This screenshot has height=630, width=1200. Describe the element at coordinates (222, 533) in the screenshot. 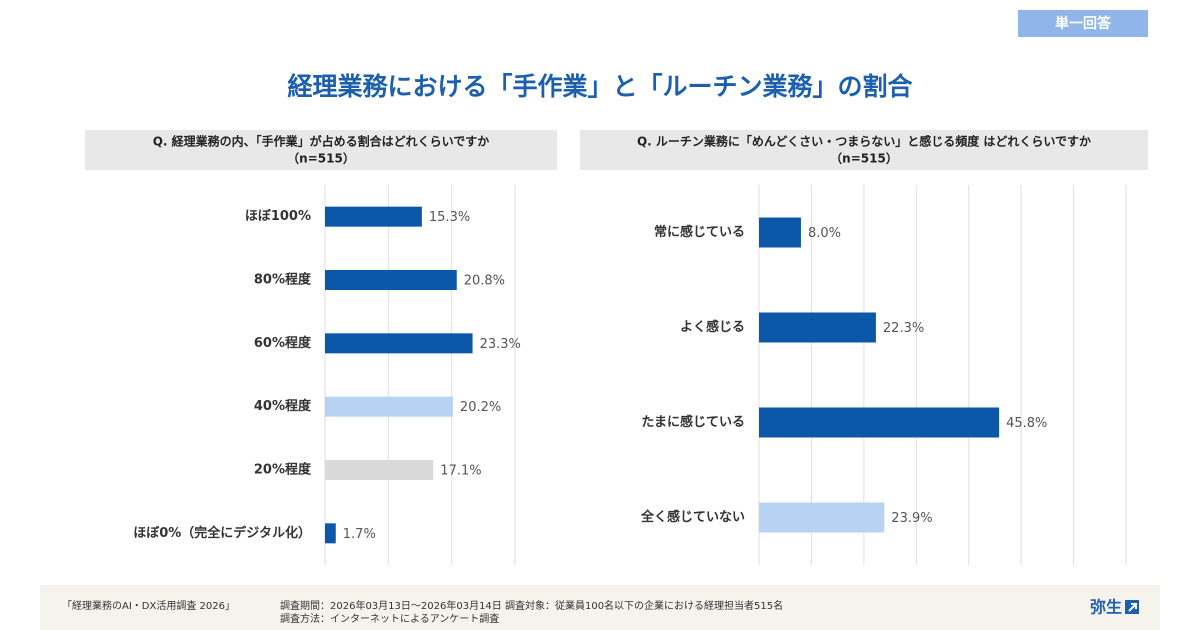

I see `category-label: ほぼ0%（完全にデジタル化）` at that location.